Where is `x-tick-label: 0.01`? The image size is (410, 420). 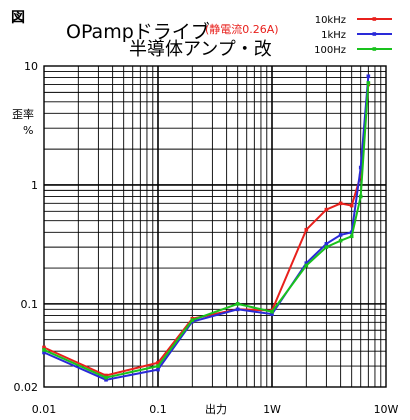 x-tick-label: 0.01 is located at coordinates (44, 409).